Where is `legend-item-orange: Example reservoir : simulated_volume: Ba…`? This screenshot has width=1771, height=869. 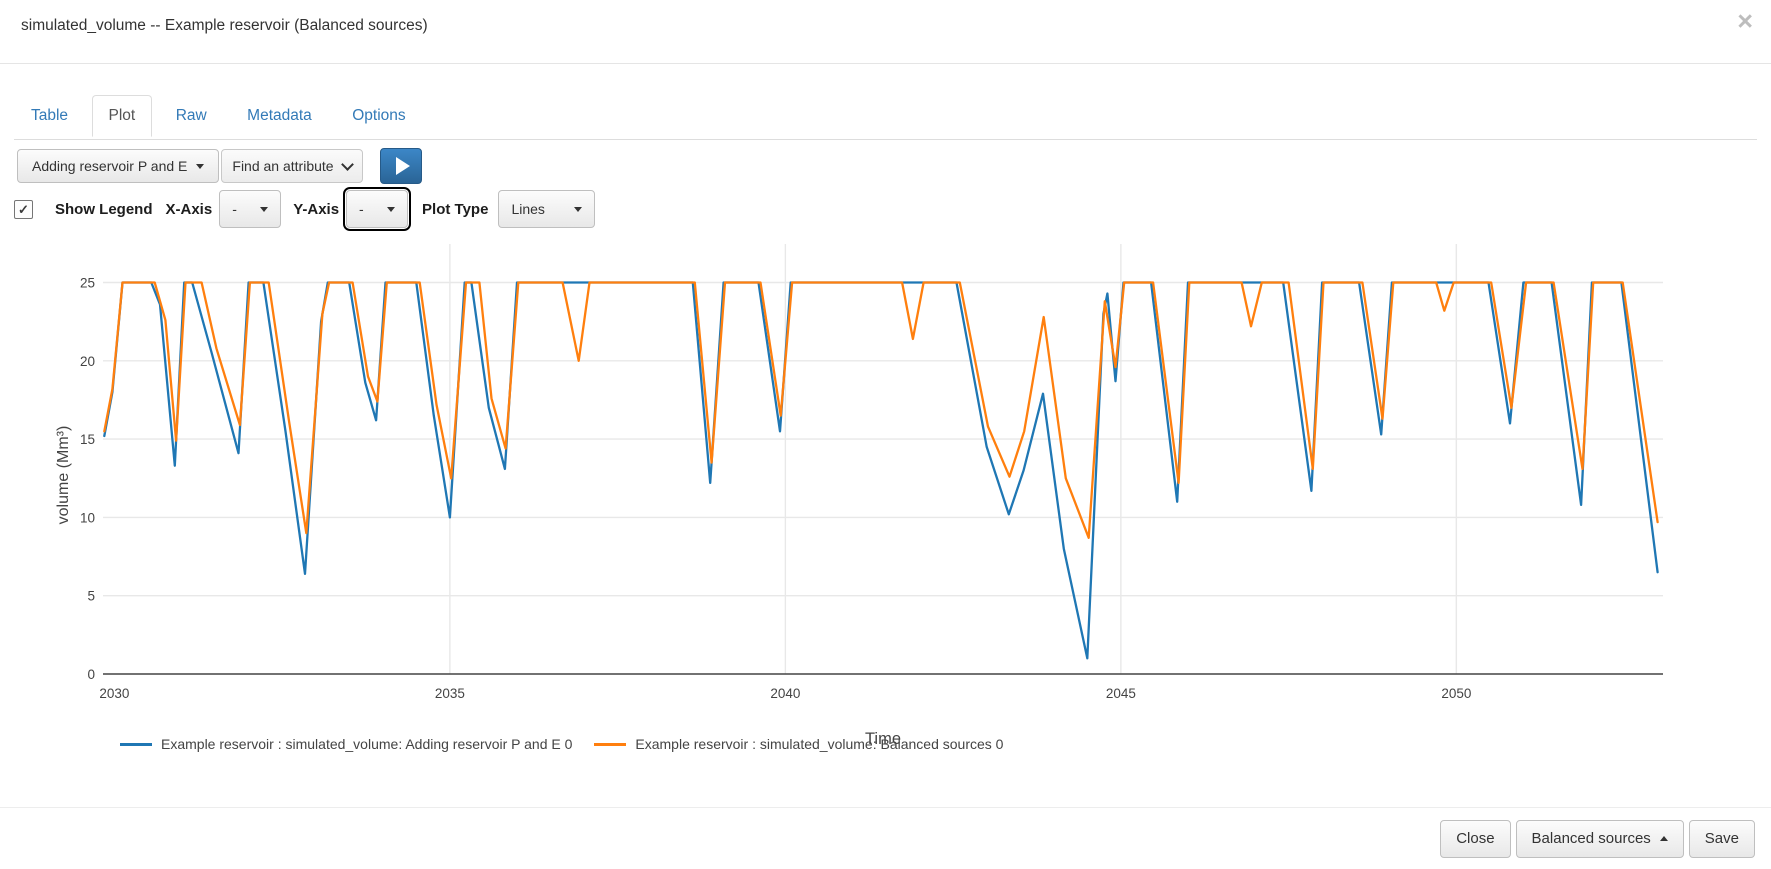
legend-item-orange: Example reservoir : simulated_volume: Ba… is located at coordinates (798, 744).